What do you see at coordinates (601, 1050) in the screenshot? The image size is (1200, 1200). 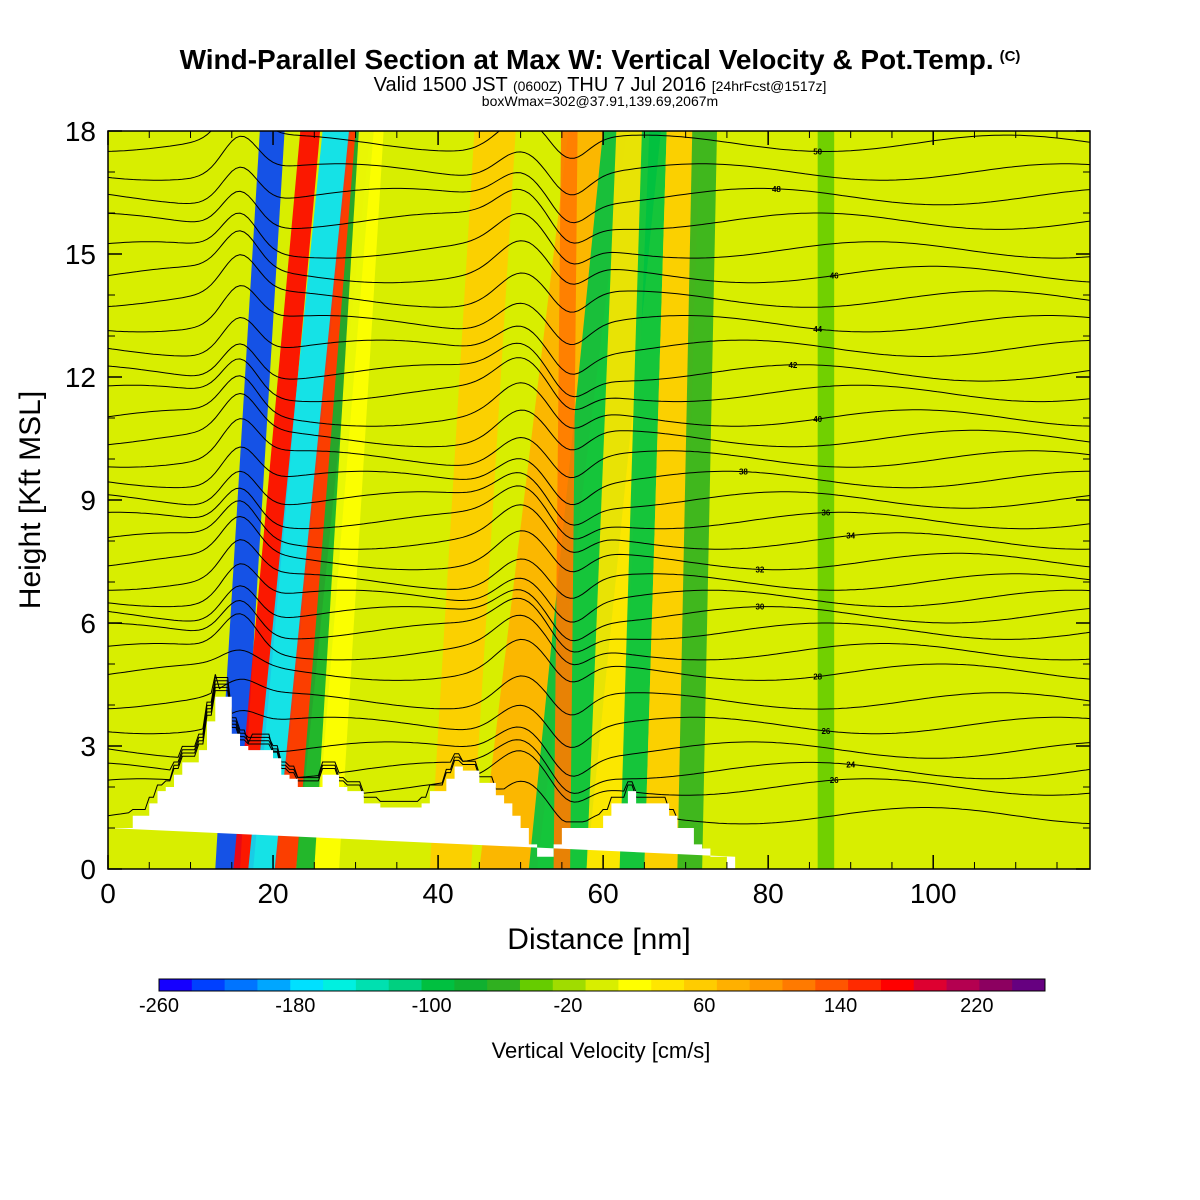 I see `colorbar-label: Vertical Velocity [cm/s]` at bounding box center [601, 1050].